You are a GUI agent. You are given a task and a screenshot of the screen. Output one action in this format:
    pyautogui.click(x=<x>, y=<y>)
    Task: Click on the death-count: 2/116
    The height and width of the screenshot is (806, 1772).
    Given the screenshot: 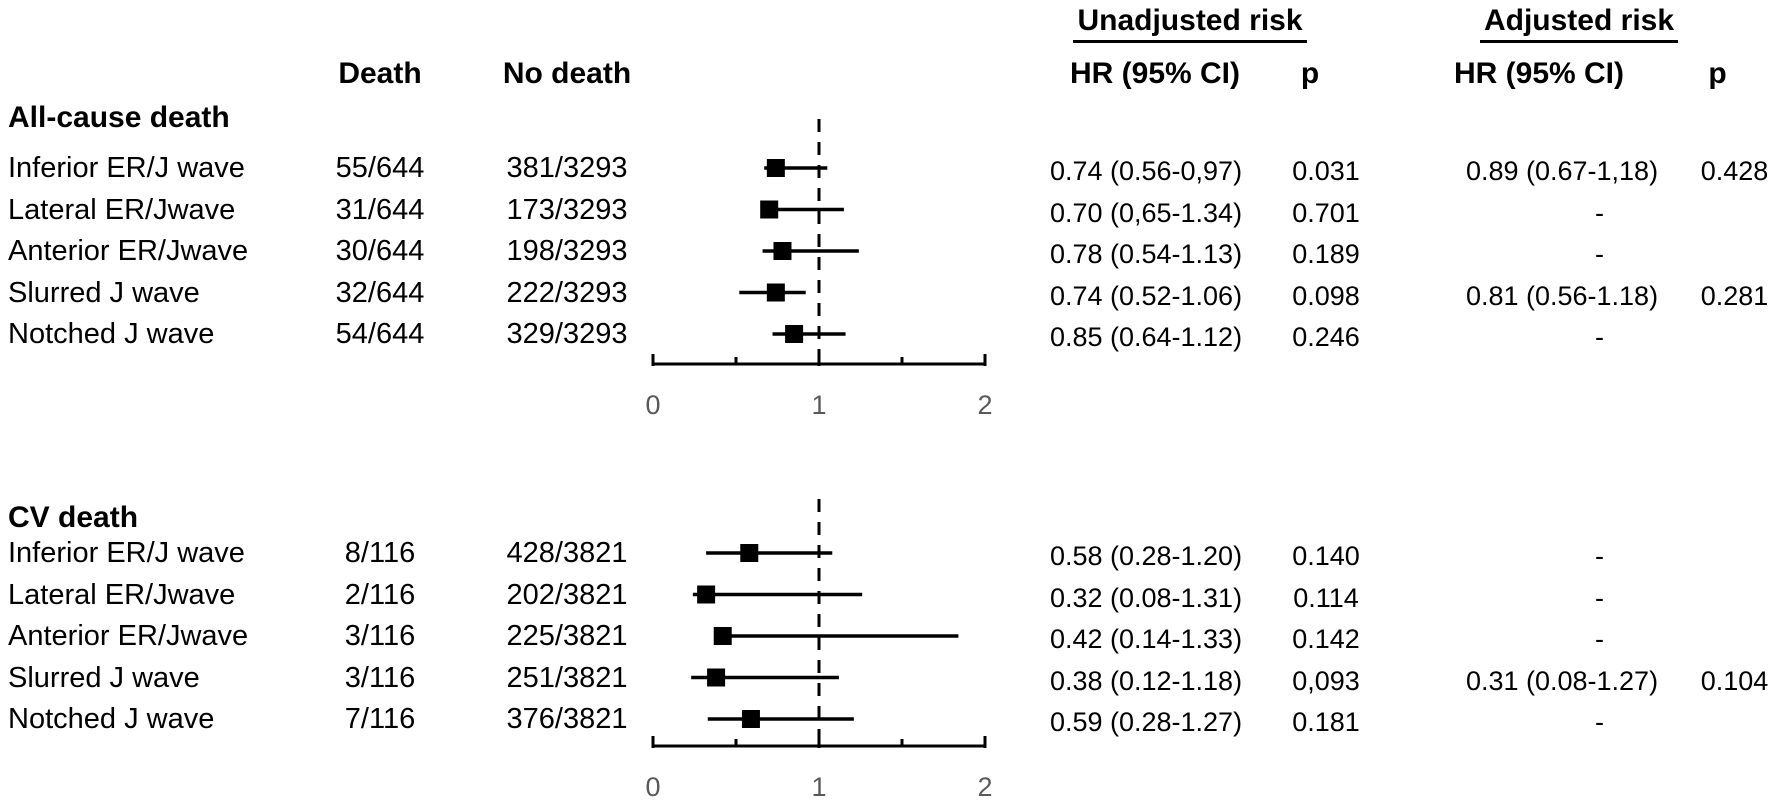 What is the action you would take?
    pyautogui.click(x=380, y=594)
    